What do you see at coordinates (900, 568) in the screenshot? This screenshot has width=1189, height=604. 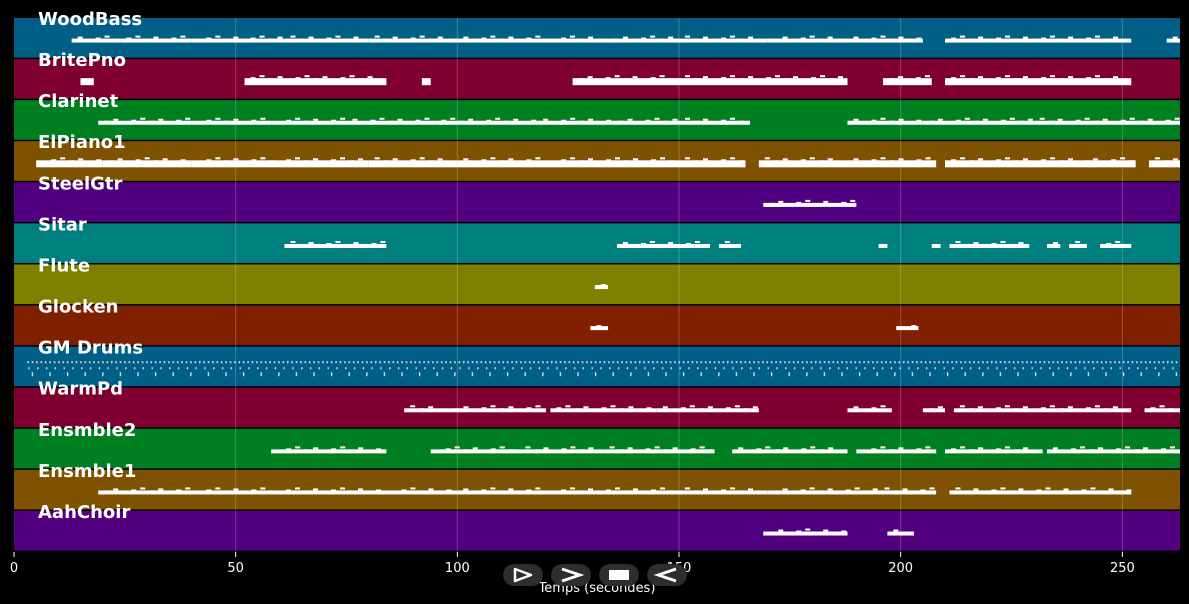 I see `x-tick-label-4: 200` at bounding box center [900, 568].